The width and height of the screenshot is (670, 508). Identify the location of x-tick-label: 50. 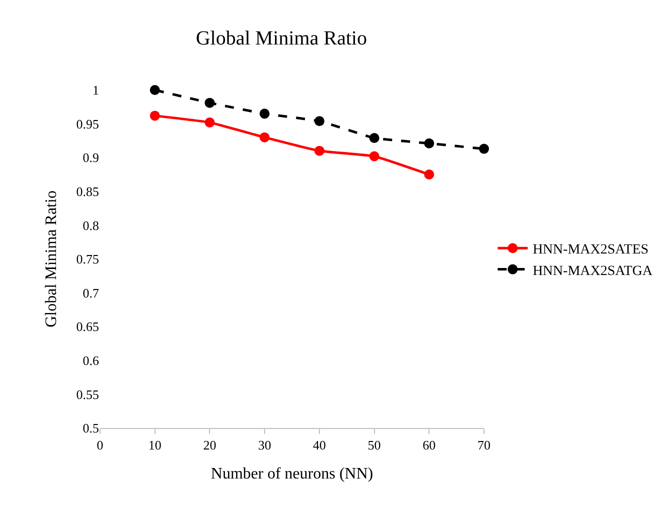
(374, 445).